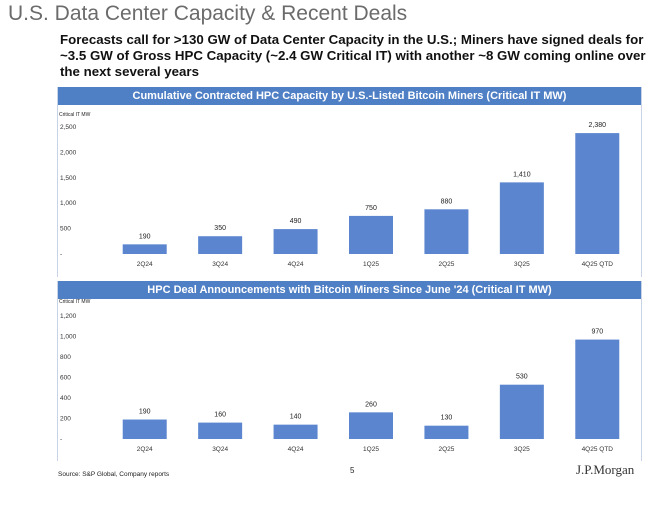 The height and width of the screenshot is (509, 672). Describe the element at coordinates (220, 415) in the screenshot. I see `data-label: 160` at that location.